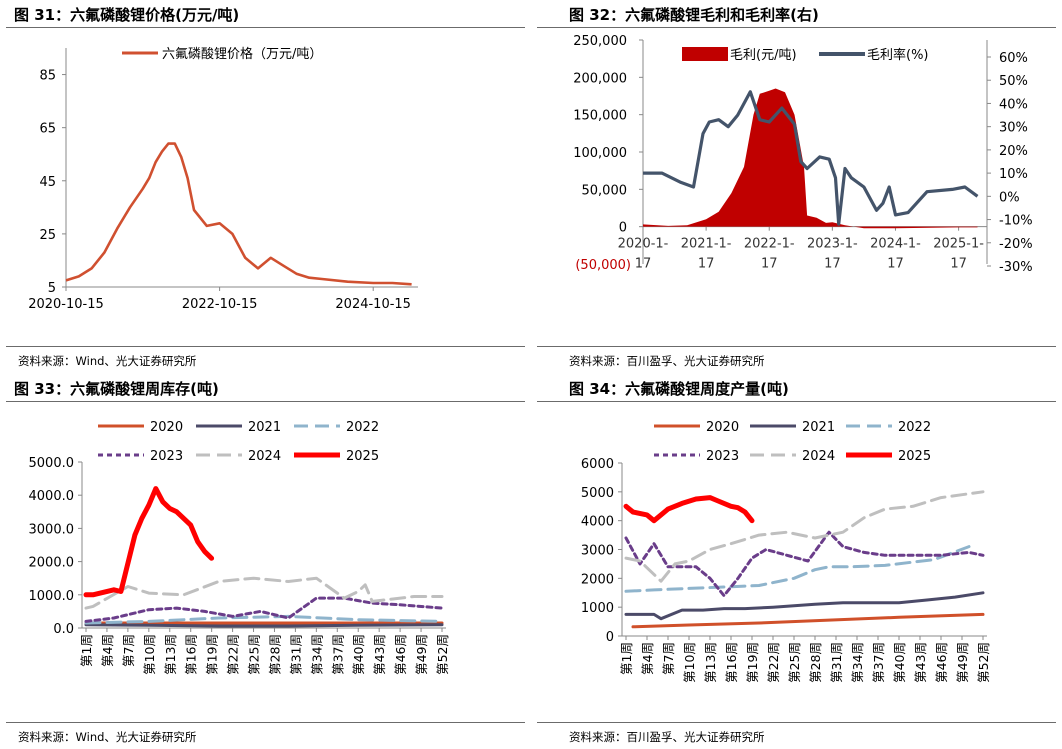  Describe the element at coordinates (647, 658) in the screenshot. I see `x-tick-label: 第4周` at that location.